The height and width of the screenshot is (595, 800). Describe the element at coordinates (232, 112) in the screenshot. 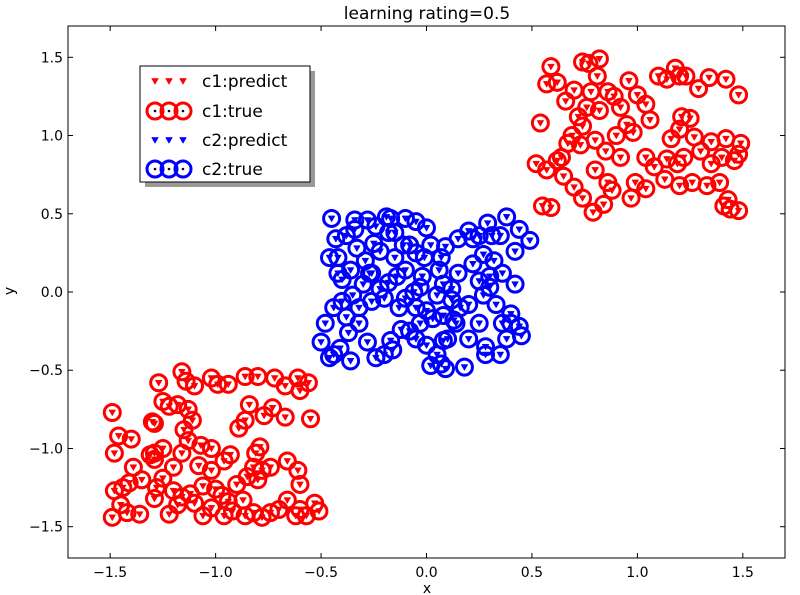

I see `legend-label: c1:true` at that location.